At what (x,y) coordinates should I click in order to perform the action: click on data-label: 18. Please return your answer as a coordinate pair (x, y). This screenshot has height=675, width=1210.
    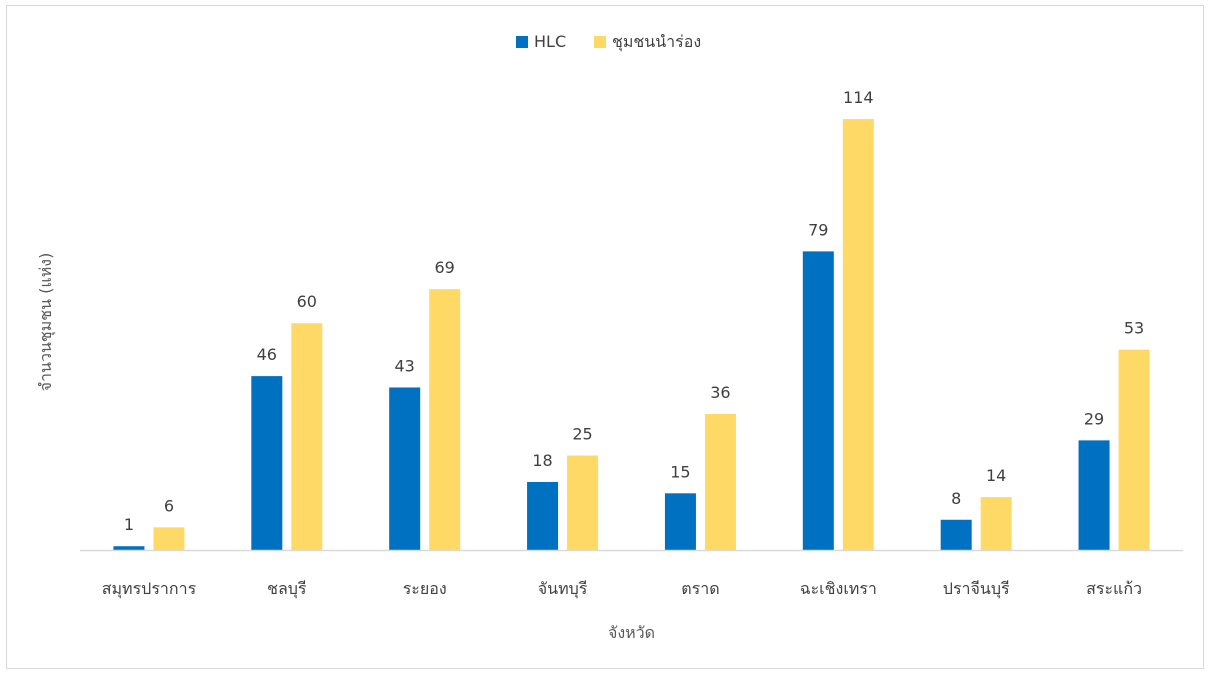
    Looking at the image, I should click on (542, 460).